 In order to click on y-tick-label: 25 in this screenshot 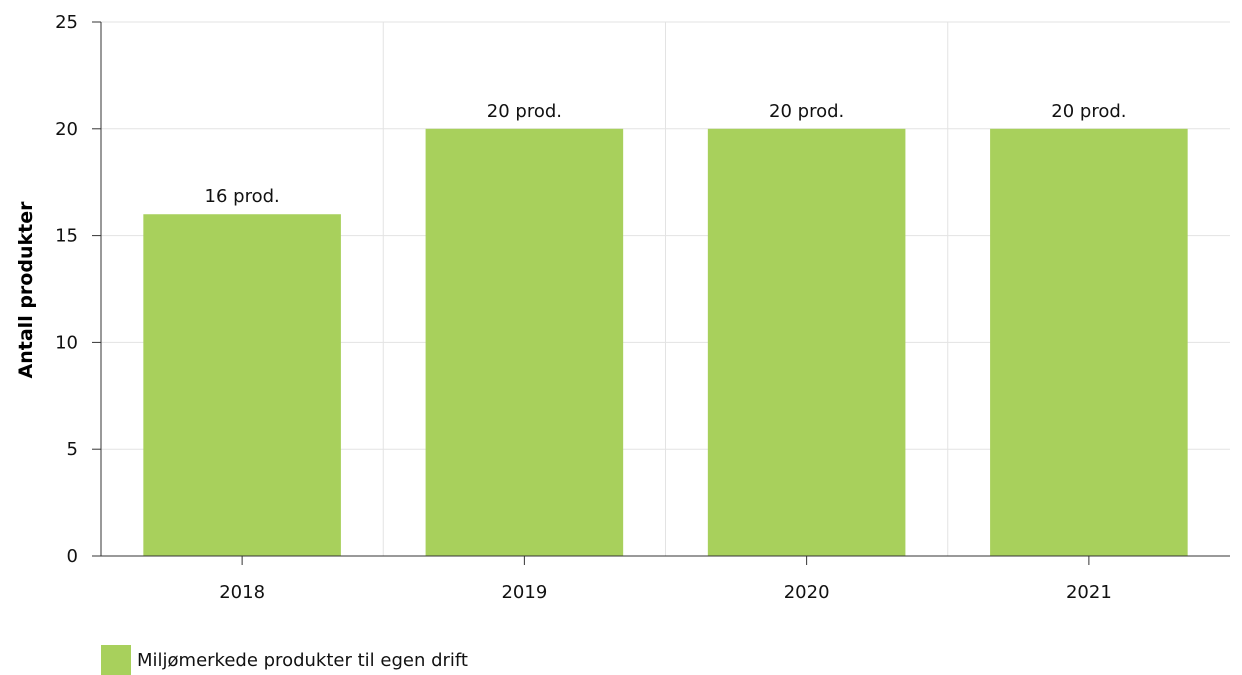, I will do `click(66, 22)`.